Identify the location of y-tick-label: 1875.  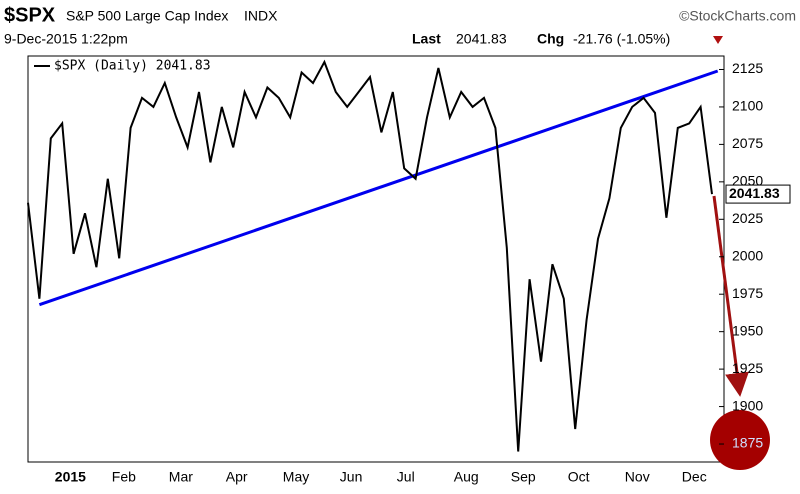
(747, 443).